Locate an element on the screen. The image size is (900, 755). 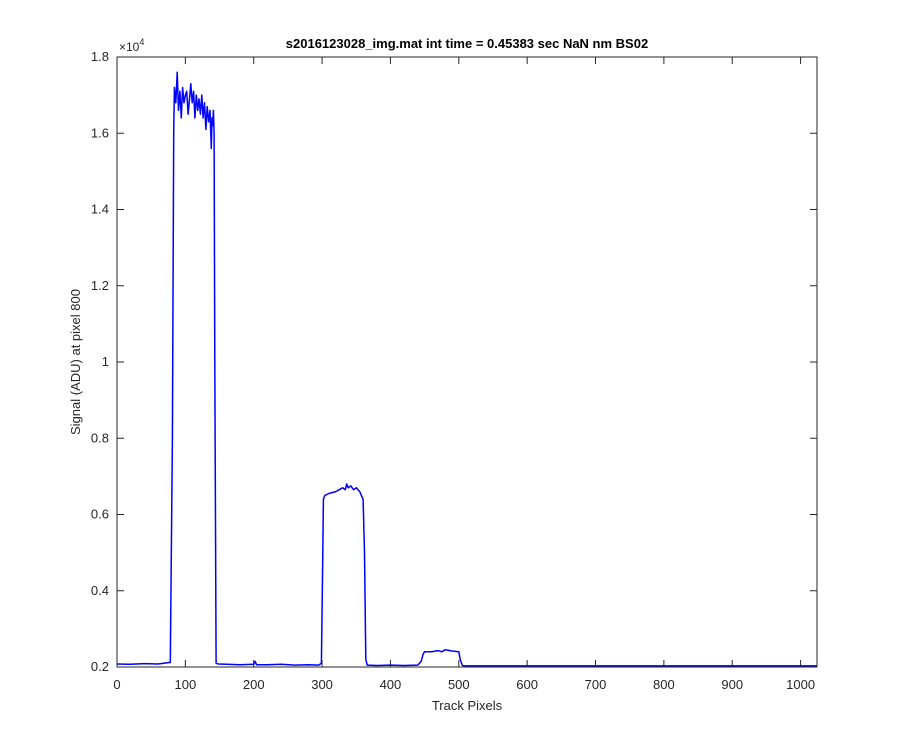
y-tick-label: 1.8 is located at coordinates (100, 56).